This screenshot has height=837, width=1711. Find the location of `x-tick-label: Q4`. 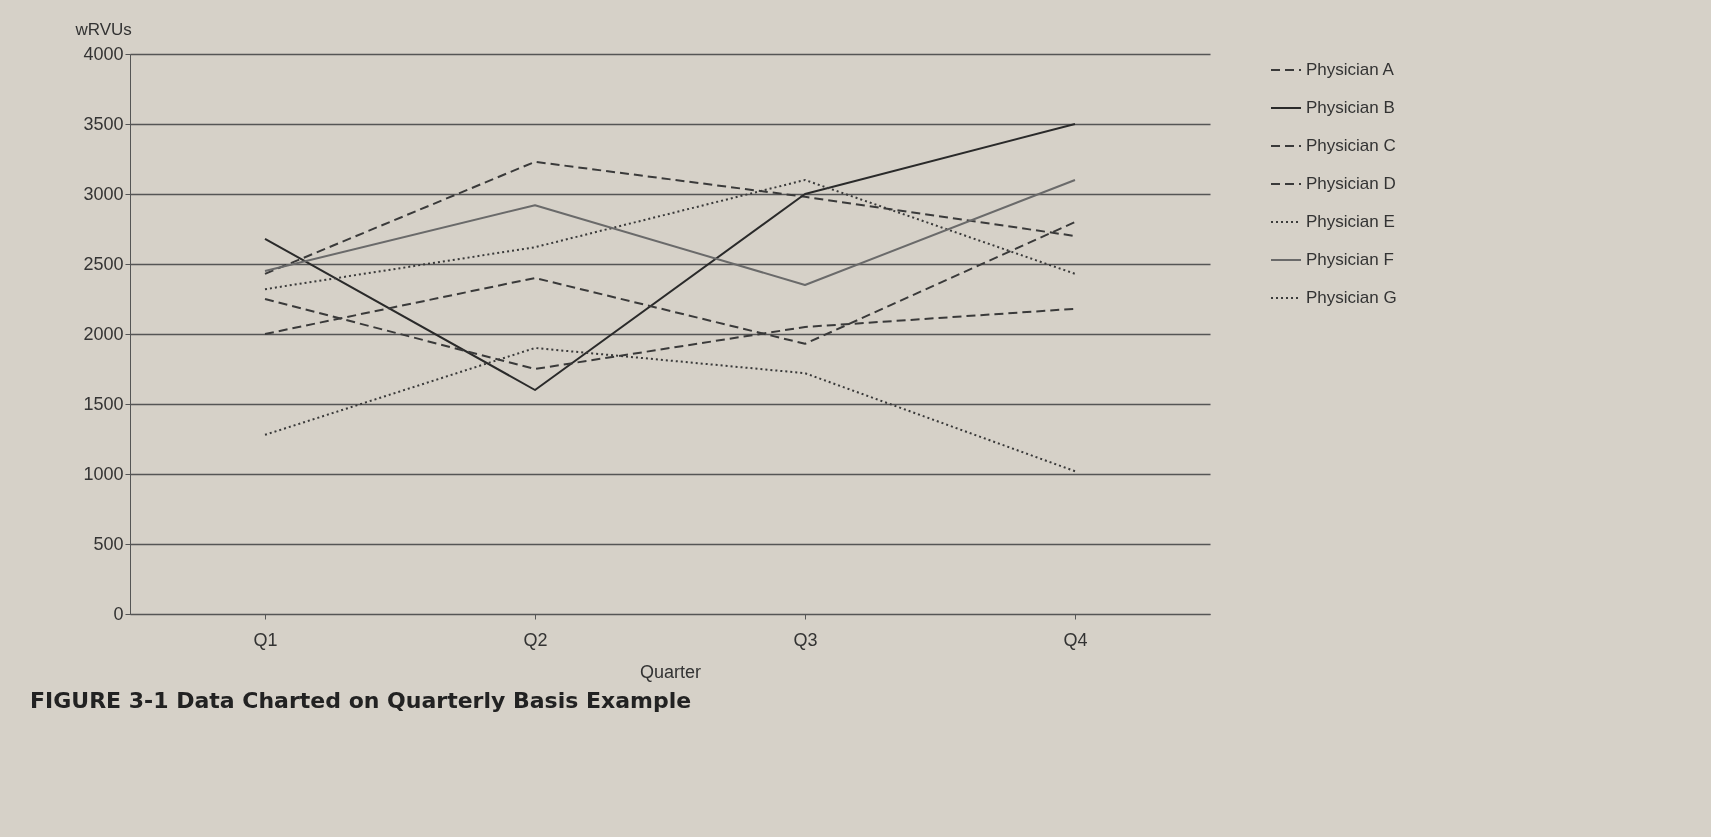

x-tick-label: Q4 is located at coordinates (1075, 639).